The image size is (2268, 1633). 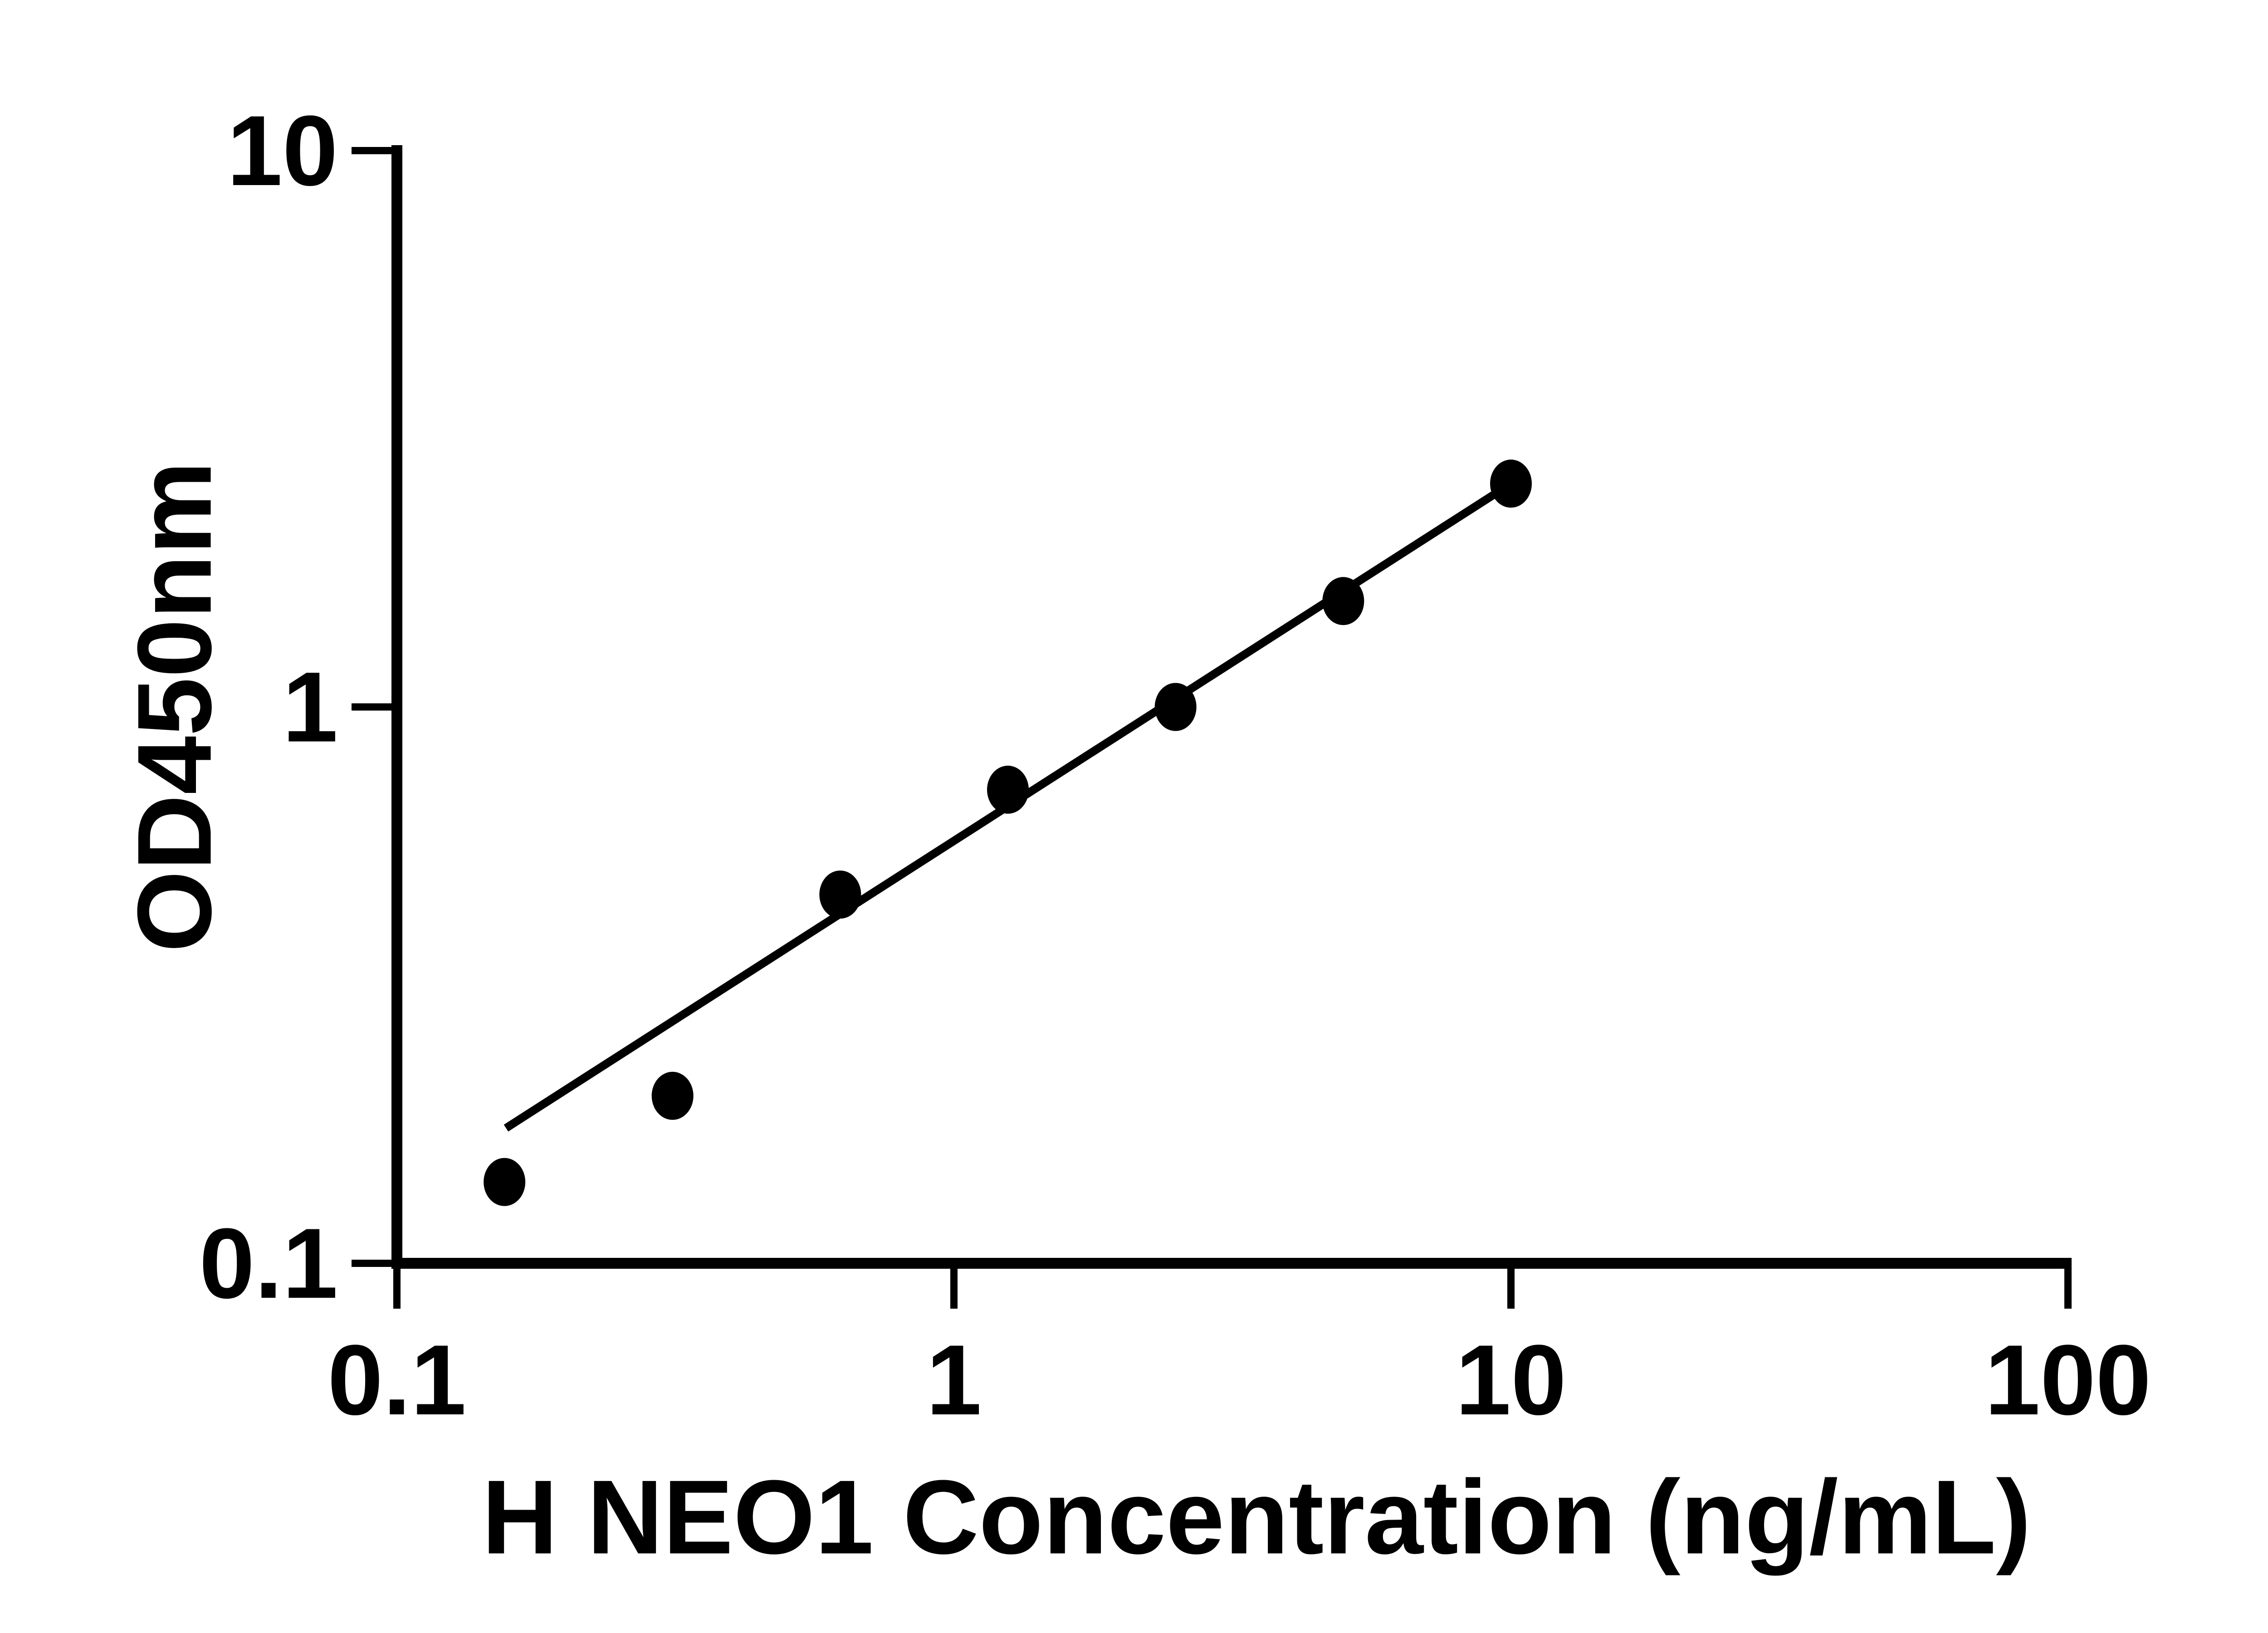 What do you see at coordinates (1256, 1517) in the screenshot?
I see `x-axis-title: H NEO1 Concentration (ng/mL)` at bounding box center [1256, 1517].